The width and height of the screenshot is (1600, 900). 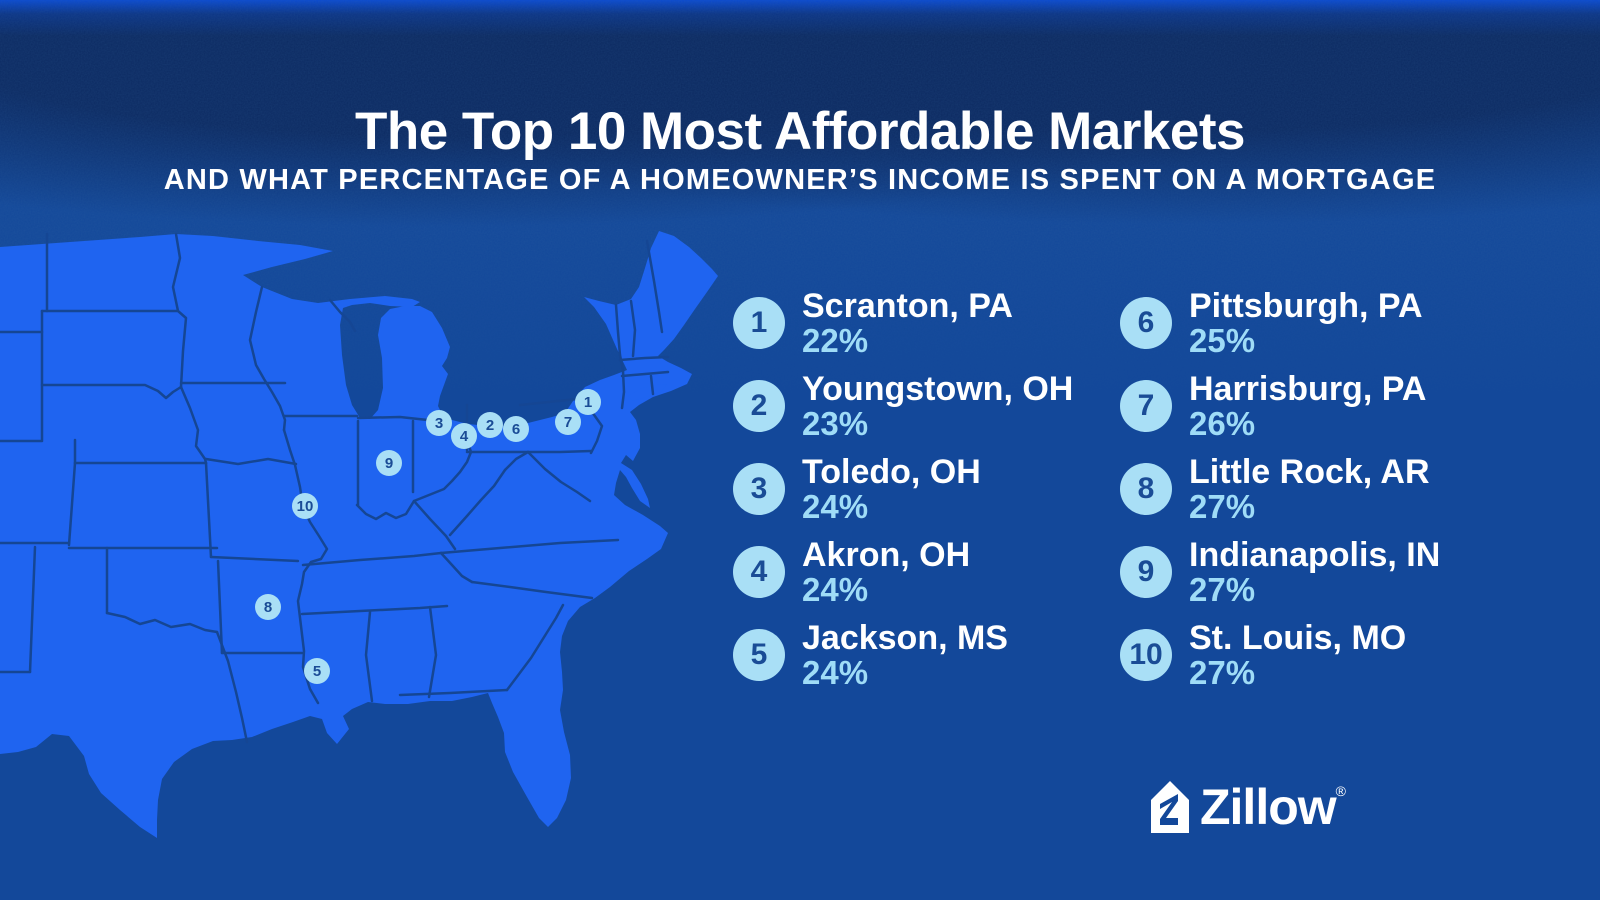 I want to click on market-item: 6 Pittsburgh, PA 25%, so click(x=1280, y=322).